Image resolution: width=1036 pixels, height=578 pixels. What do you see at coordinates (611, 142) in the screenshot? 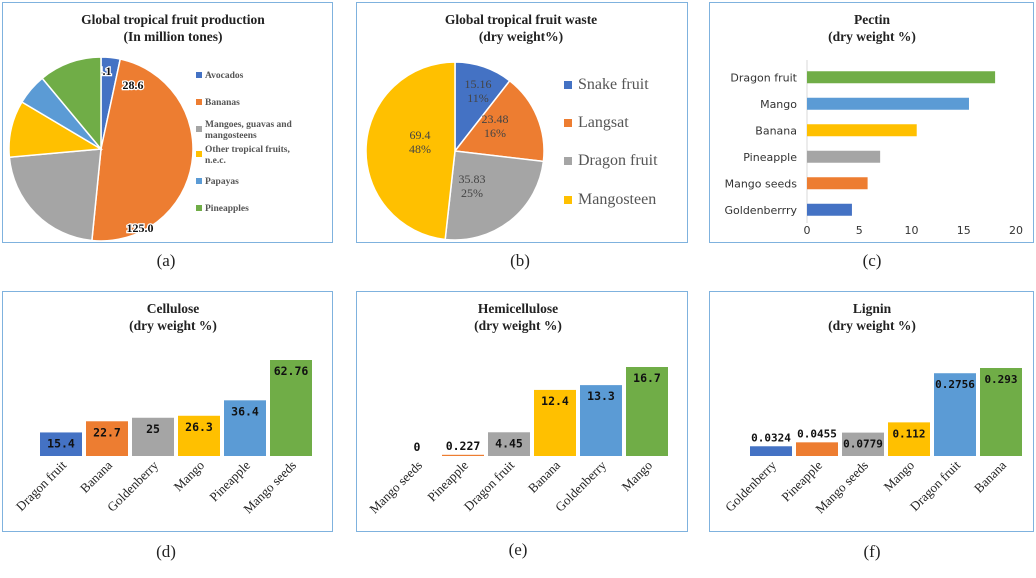
I see `chart-b-legend: Snake fruit Langsat Dragon fruit Mangosteen` at bounding box center [611, 142].